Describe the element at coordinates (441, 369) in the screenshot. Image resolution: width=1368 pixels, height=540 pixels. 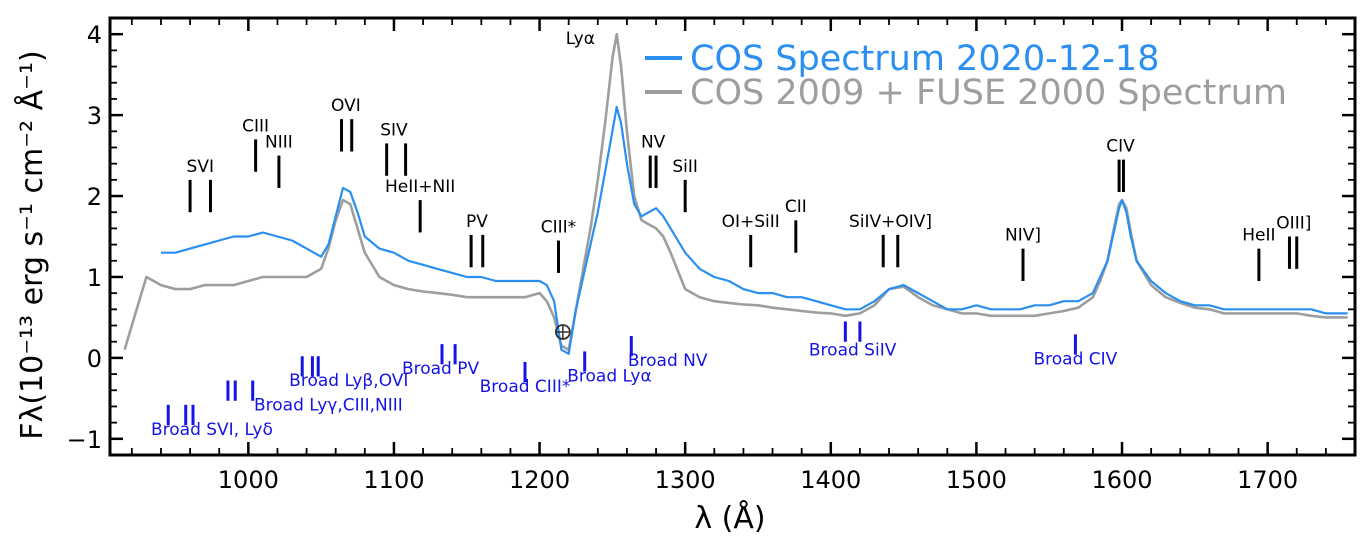
I see `broad-label: Broad PV` at that location.